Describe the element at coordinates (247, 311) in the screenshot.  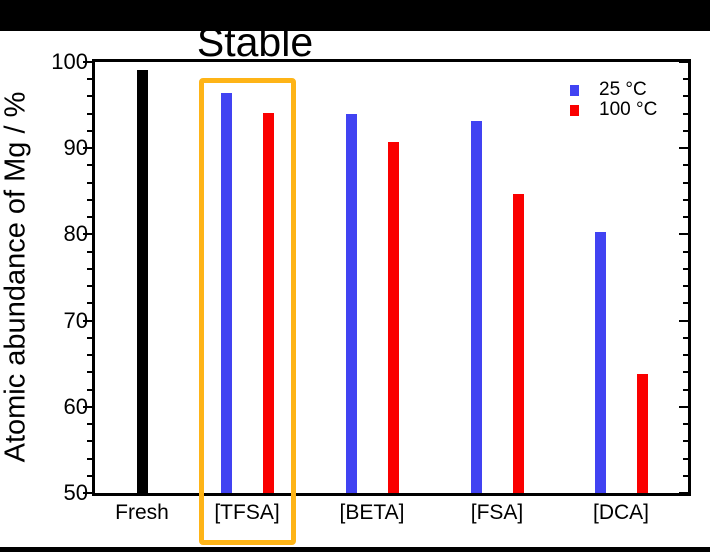
I see `tfsa-highlight-box` at that location.